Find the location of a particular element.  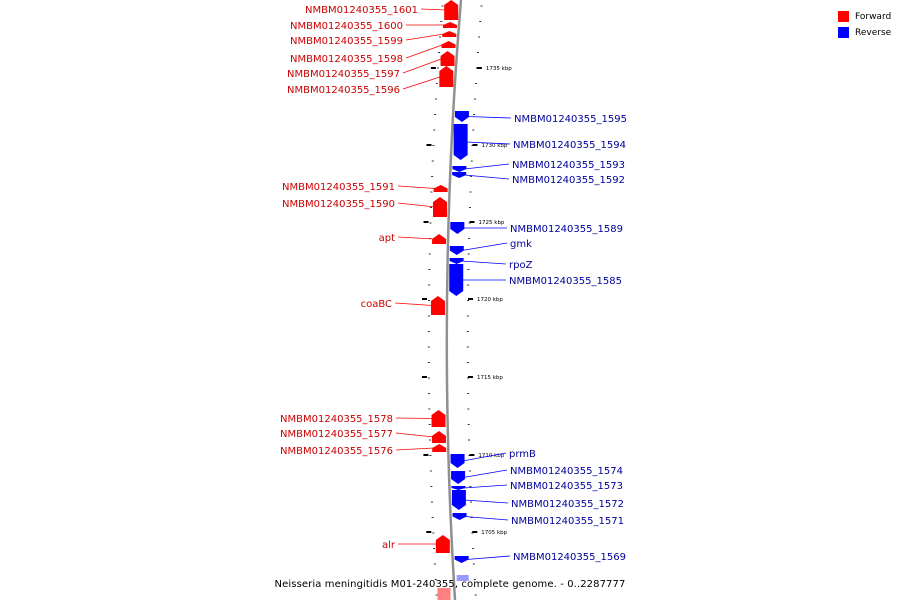

forward-gene-label: NMBM01240355_1600 is located at coordinates (346, 26).